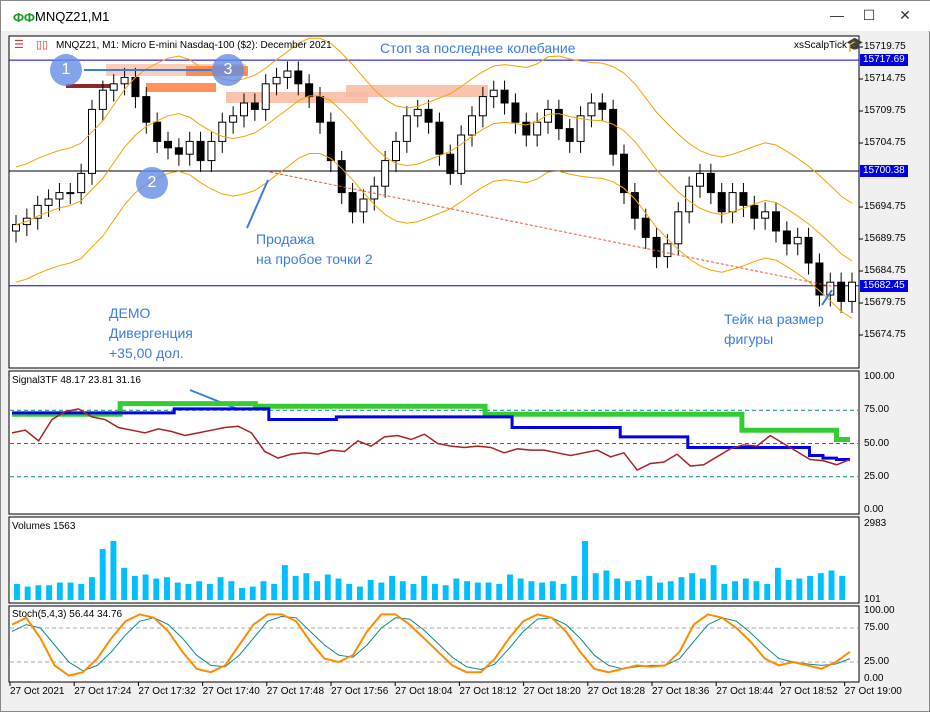  What do you see at coordinates (874, 678) in the screenshot?
I see `stoch-axis-label: 0.00` at bounding box center [874, 678].